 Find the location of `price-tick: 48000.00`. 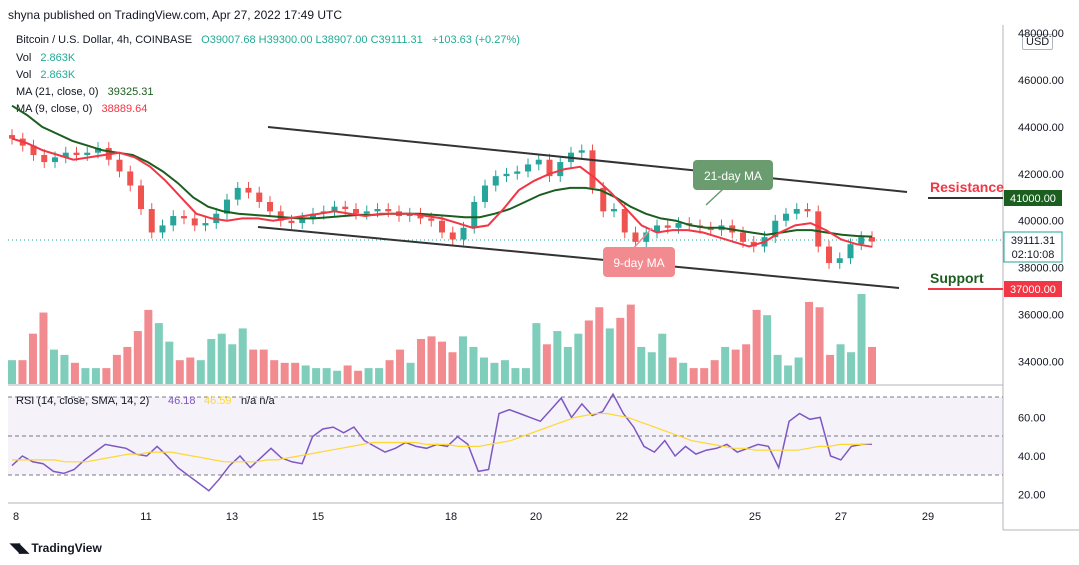

price-tick: 48000.00 is located at coordinates (1041, 34).